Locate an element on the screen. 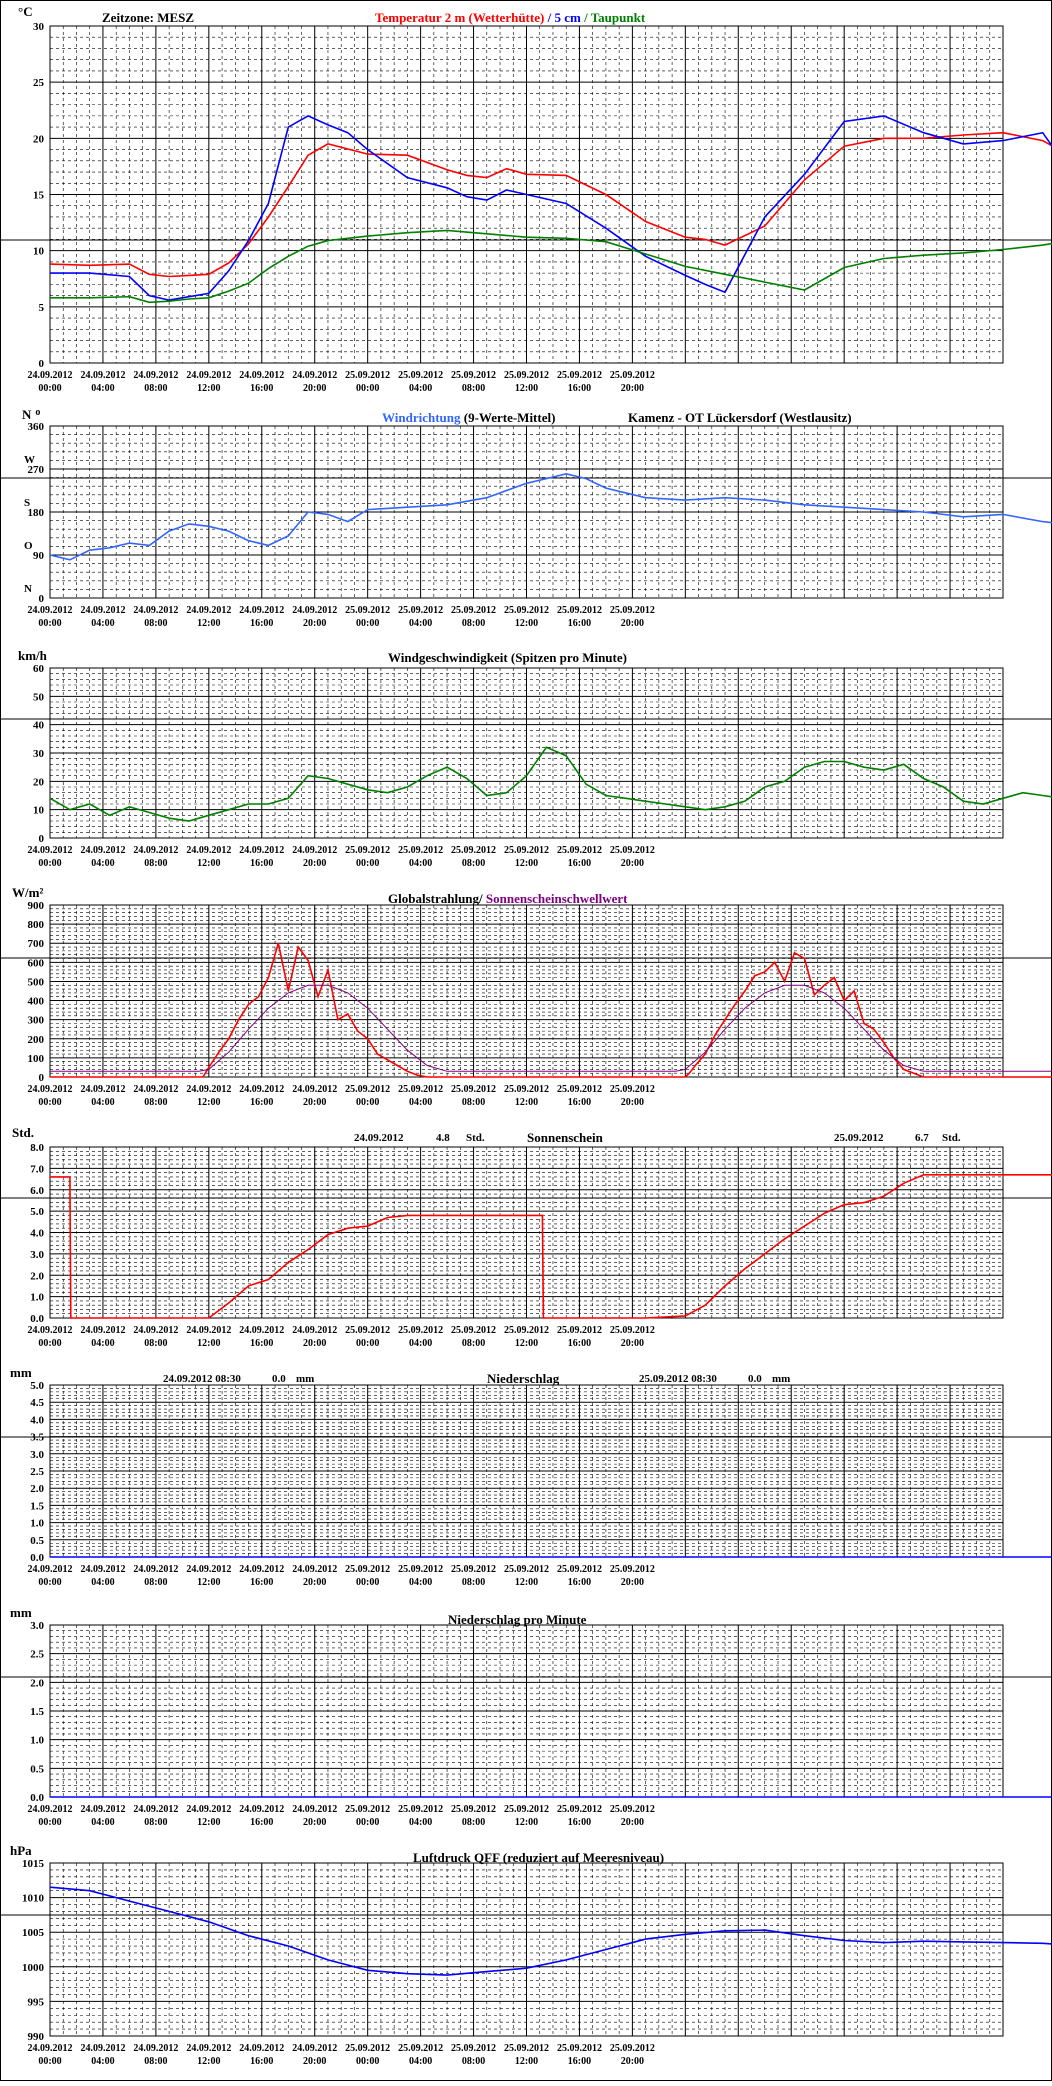  compass-label: N is located at coordinates (28, 589).